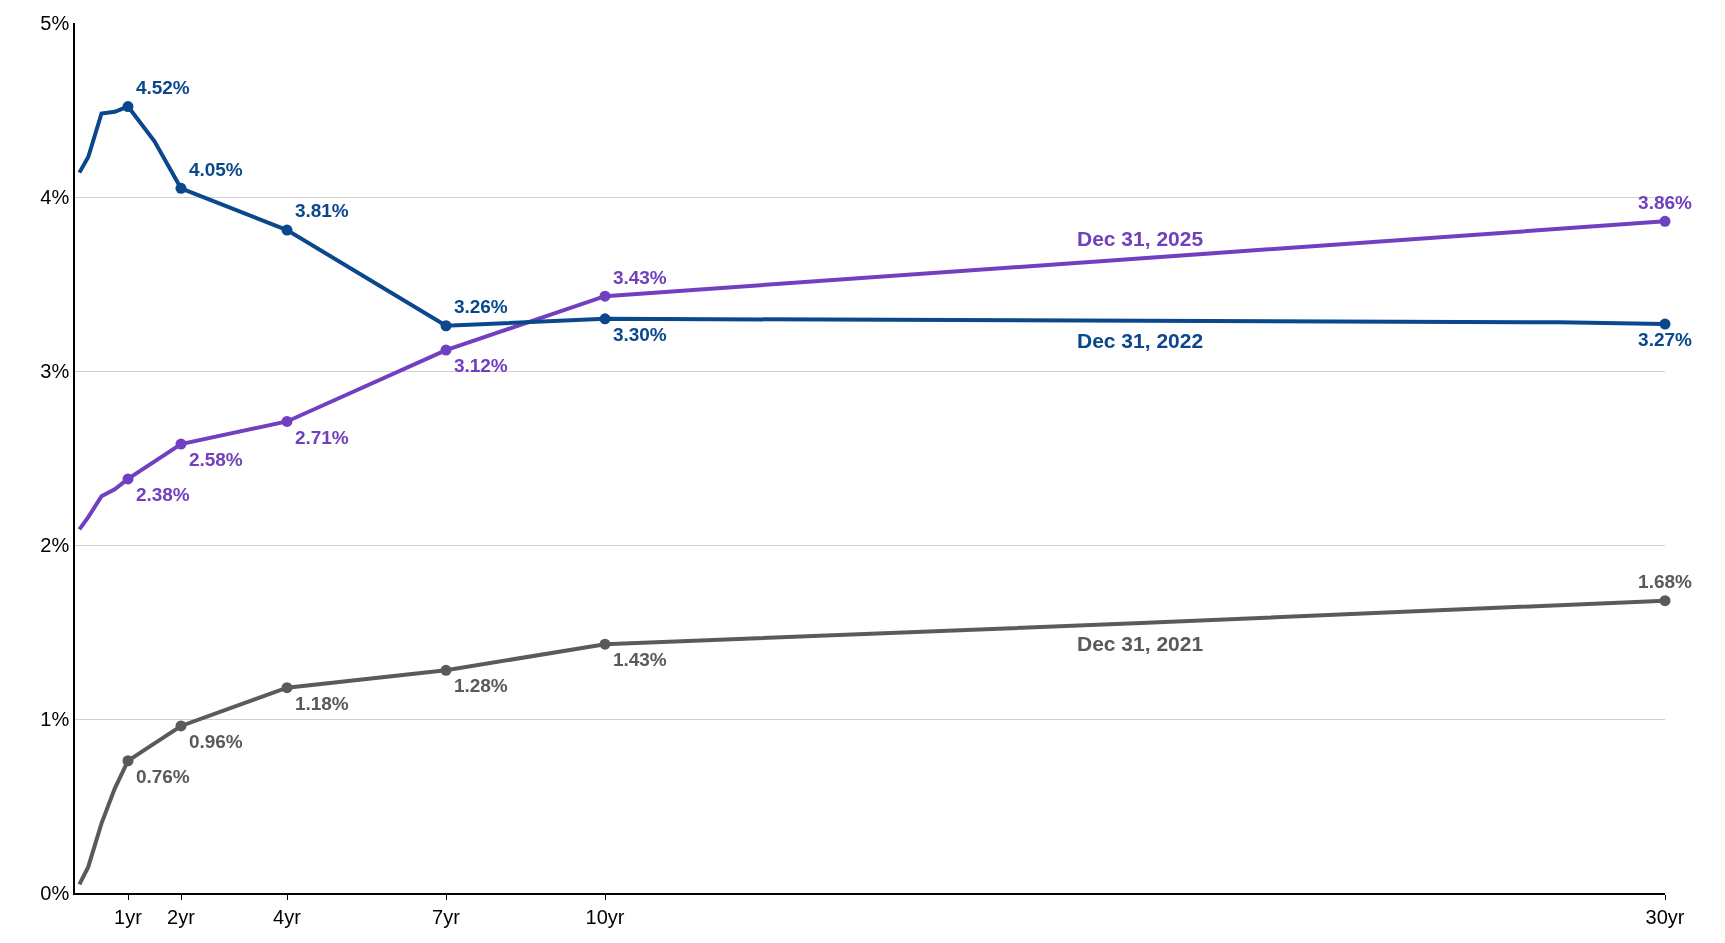 The width and height of the screenshot is (1725, 943). What do you see at coordinates (215, 742) in the screenshot?
I see `data-label: 0.96%` at bounding box center [215, 742].